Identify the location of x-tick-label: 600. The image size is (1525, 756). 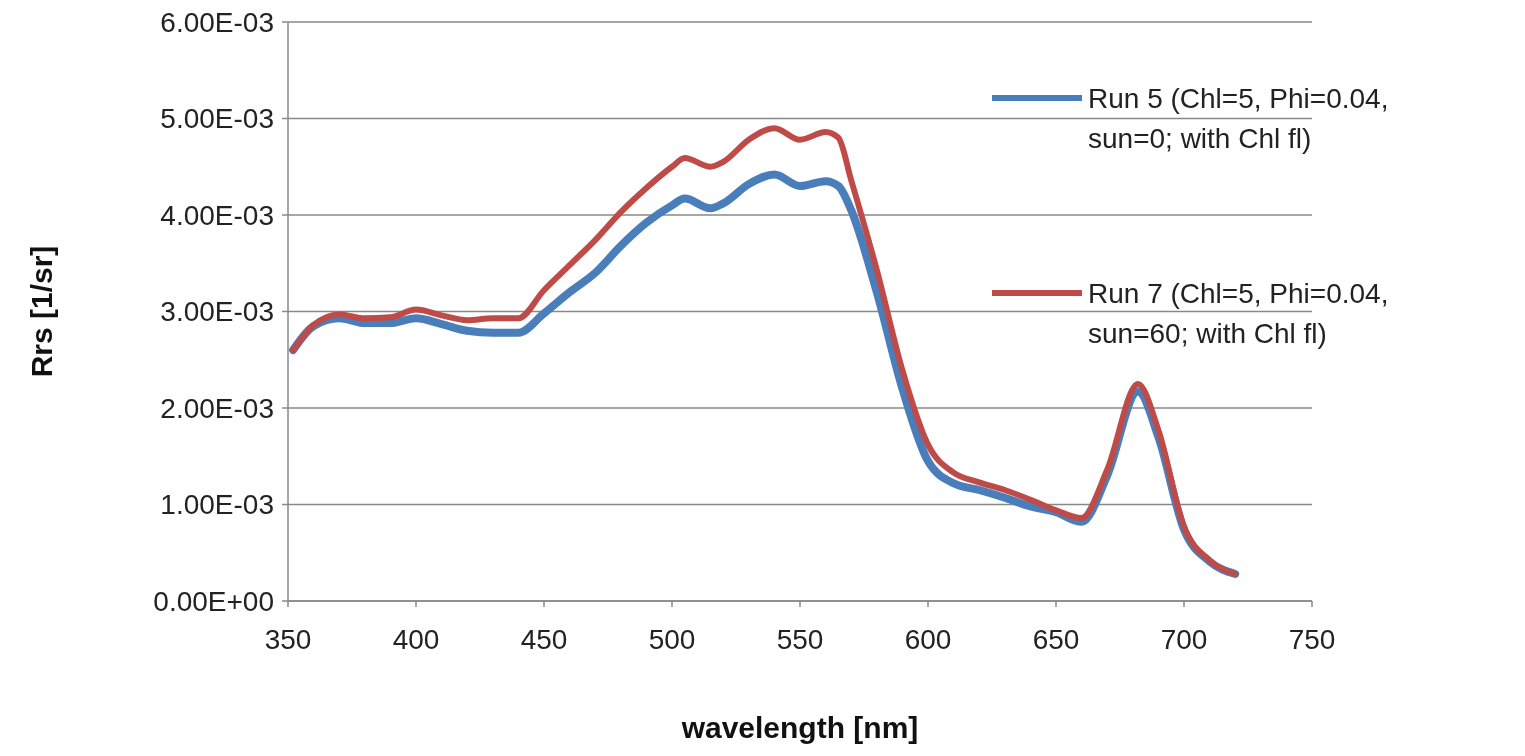
(928, 639).